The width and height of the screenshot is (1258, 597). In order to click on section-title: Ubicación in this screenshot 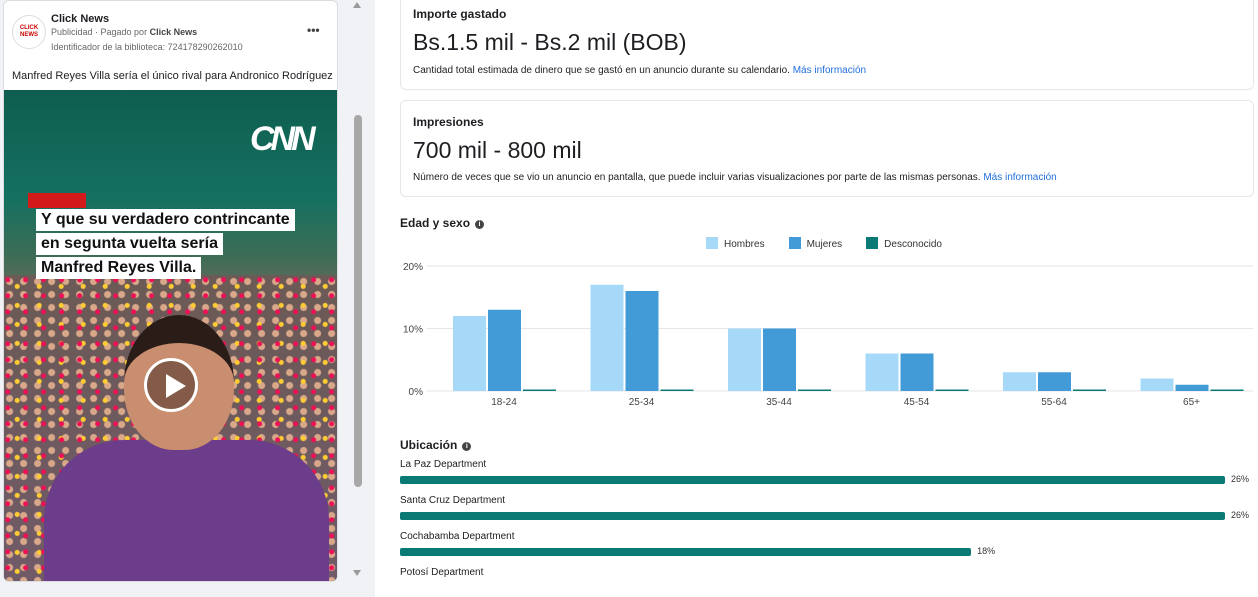, I will do `click(429, 445)`.